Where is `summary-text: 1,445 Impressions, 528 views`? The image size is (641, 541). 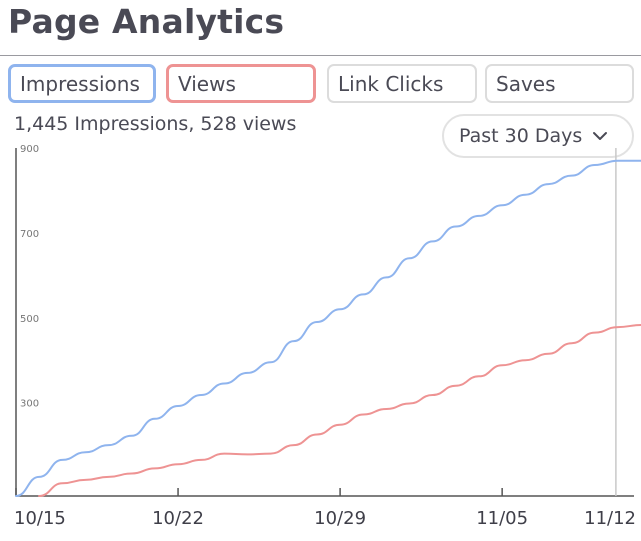 summary-text: 1,445 Impressions, 528 views is located at coordinates (155, 124).